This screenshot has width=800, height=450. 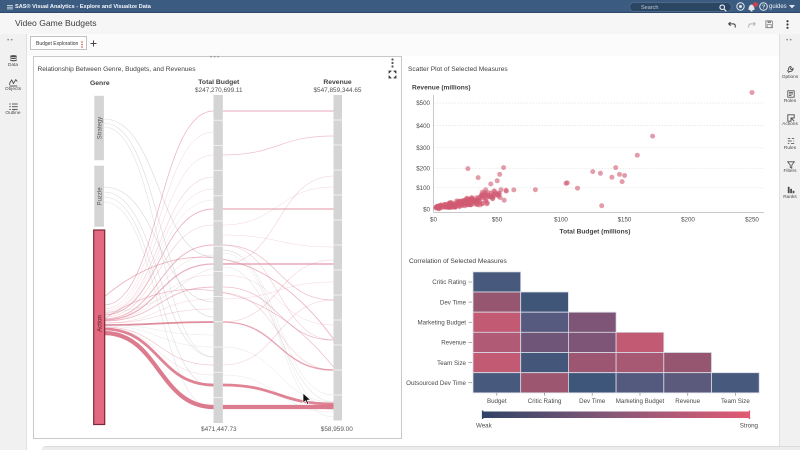 What do you see at coordinates (219, 82) in the screenshot?
I see `svg-text: Total Budget` at bounding box center [219, 82].